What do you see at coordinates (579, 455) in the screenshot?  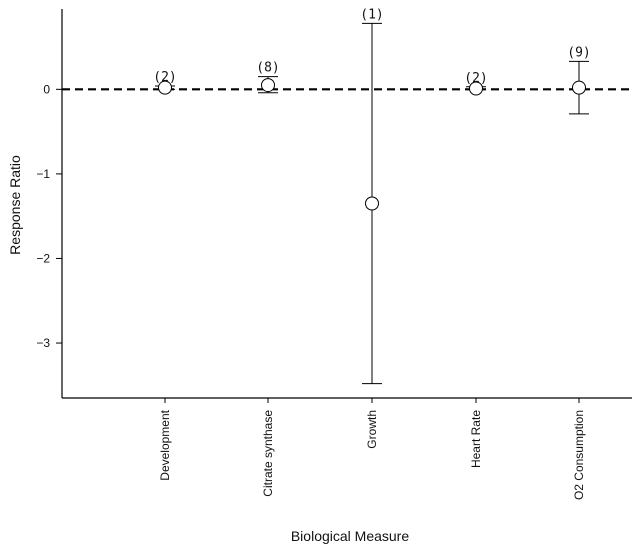 I see `x-tick-label: O2 Consumption` at bounding box center [579, 455].